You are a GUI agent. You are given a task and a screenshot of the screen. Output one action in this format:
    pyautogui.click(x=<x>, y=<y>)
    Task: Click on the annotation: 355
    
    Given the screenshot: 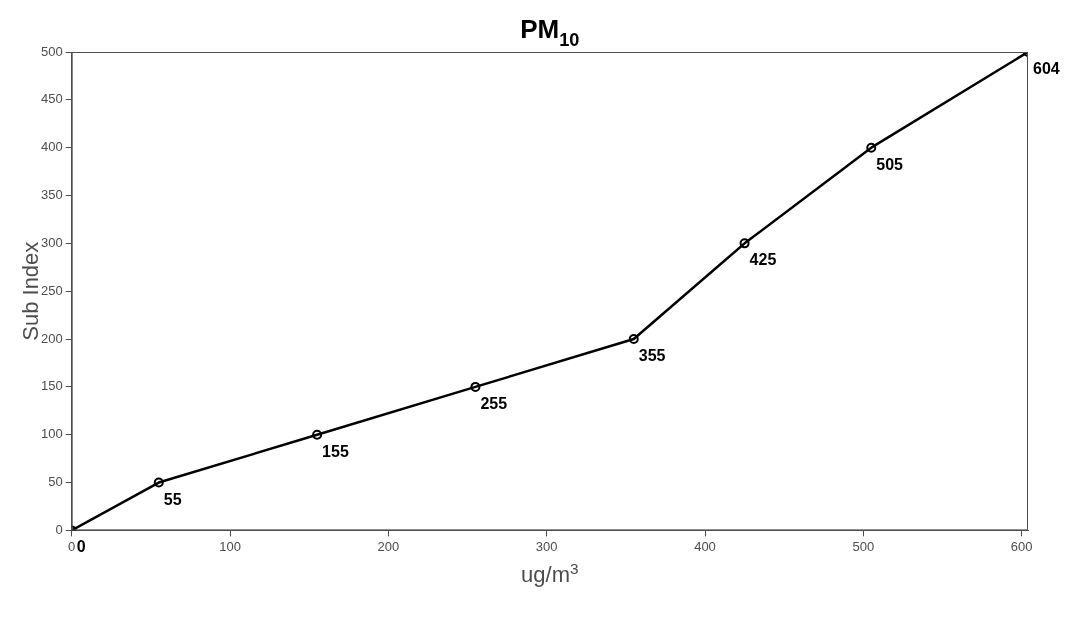 What is the action you would take?
    pyautogui.click(x=652, y=356)
    